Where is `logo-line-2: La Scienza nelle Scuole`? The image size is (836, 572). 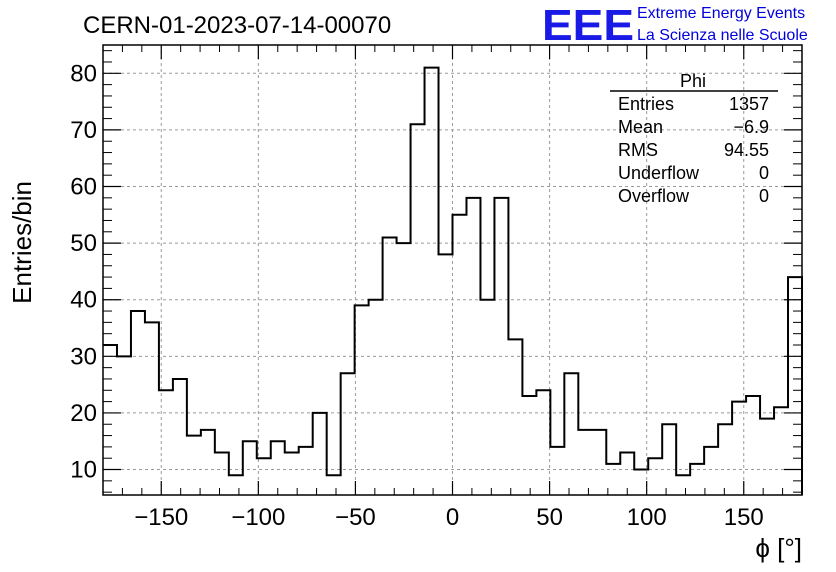 logo-line-2: La Scienza nelle Scuole is located at coordinates (722, 35).